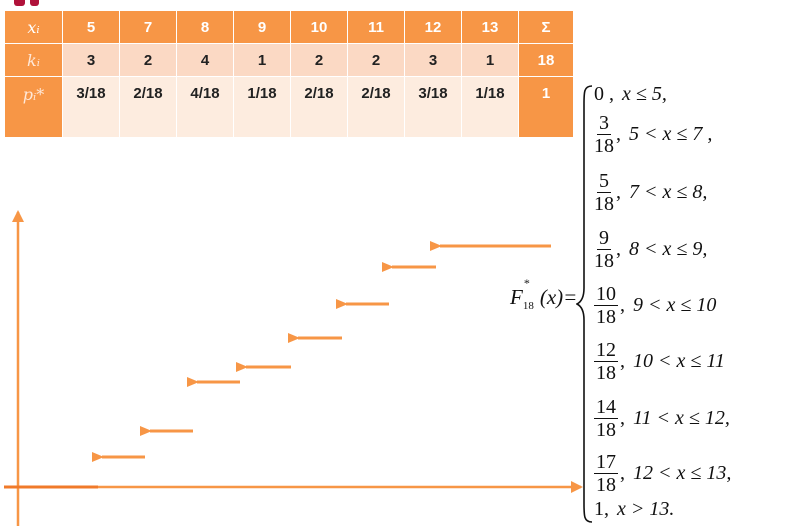 The height and width of the screenshot is (532, 790). Describe the element at coordinates (679, 361) in the screenshot. I see `case-condition: 10 < x ≤ 11` at that location.